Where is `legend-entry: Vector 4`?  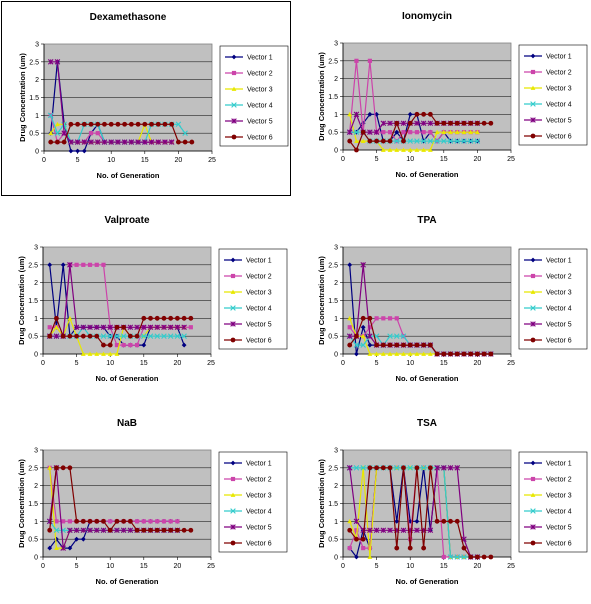
legend-entry: Vector 4 is located at coordinates (559, 105).